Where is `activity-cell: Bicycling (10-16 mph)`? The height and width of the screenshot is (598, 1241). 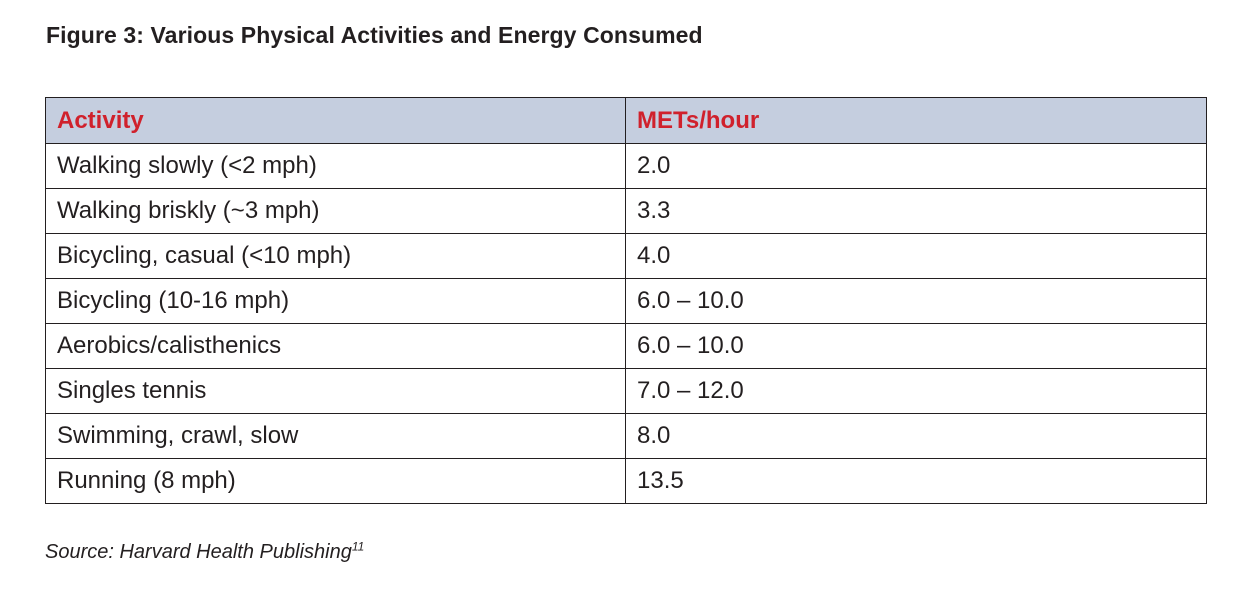 activity-cell: Bicycling (10-16 mph) is located at coordinates (335, 301).